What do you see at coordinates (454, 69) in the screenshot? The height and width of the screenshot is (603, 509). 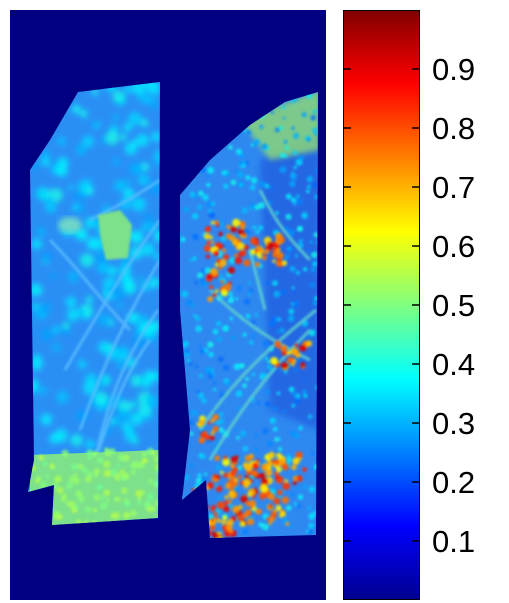 I see `colorbar-tick-label: 0.9` at bounding box center [454, 69].